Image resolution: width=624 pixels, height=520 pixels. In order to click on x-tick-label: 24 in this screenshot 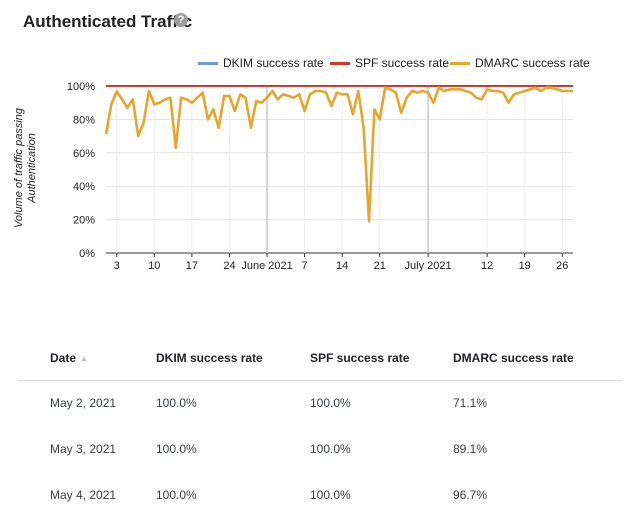, I will do `click(229, 266)`.